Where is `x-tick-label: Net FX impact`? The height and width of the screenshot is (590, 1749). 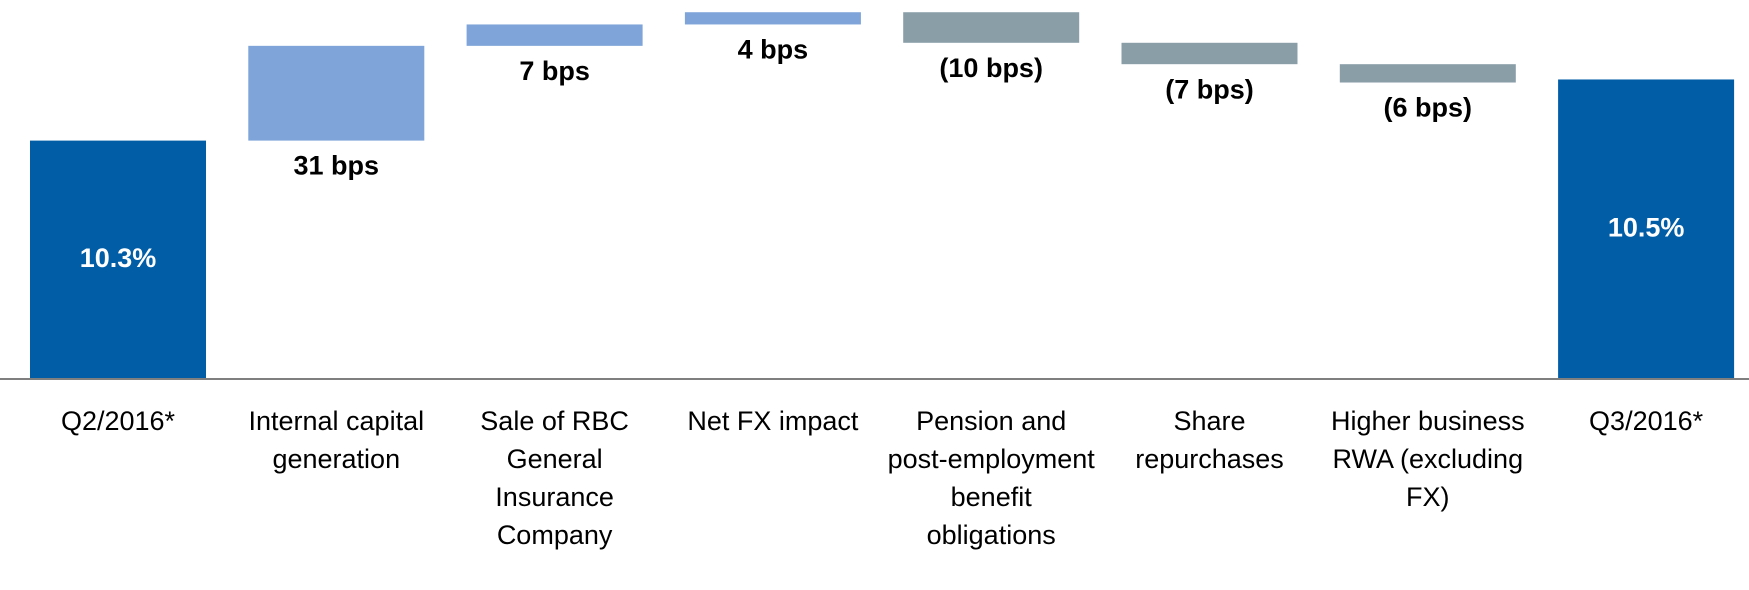
x-tick-label: Net FX impact is located at coordinates (773, 421).